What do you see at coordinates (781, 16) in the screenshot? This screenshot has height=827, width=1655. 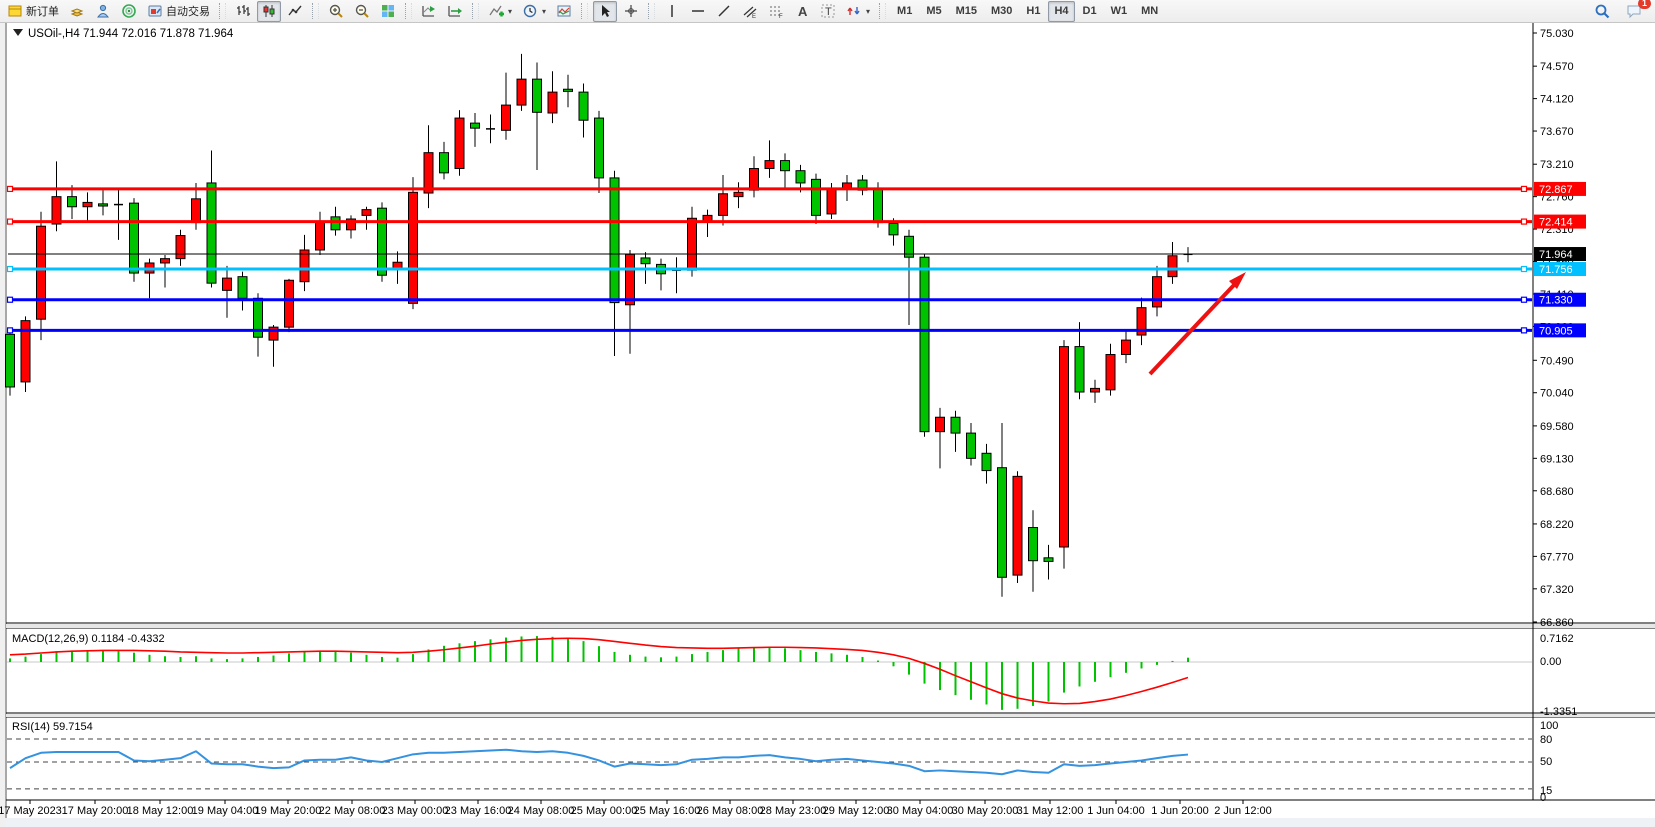 I see `svg-text: F` at bounding box center [781, 16].